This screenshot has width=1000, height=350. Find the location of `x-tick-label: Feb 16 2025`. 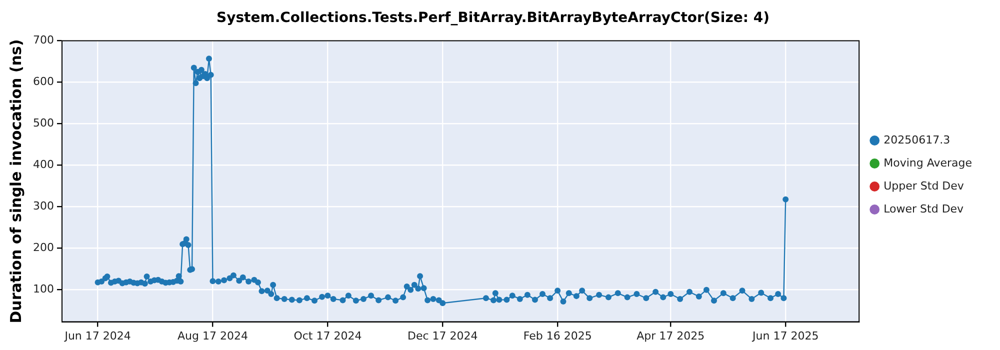

x-tick-label: Feb 16 2025 is located at coordinates (557, 335).